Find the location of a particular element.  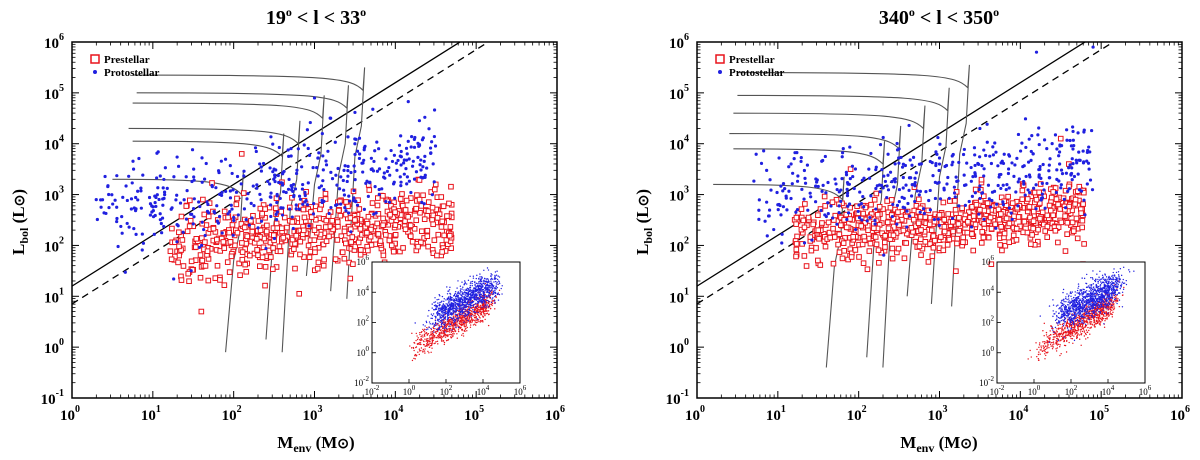

inset-y-tick-label: 102 is located at coordinates (363, 321).